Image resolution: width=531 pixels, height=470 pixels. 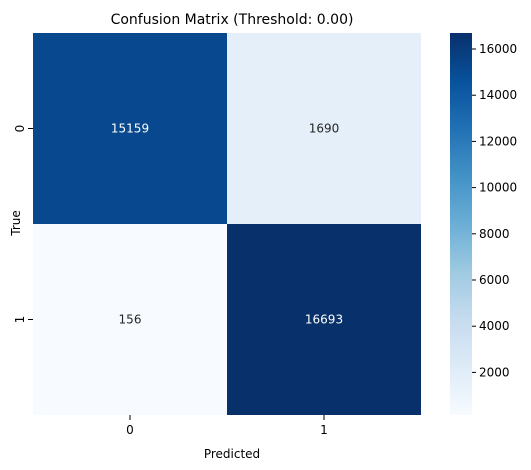 I want to click on cell-annotation-1-0: 156, so click(x=130, y=320).